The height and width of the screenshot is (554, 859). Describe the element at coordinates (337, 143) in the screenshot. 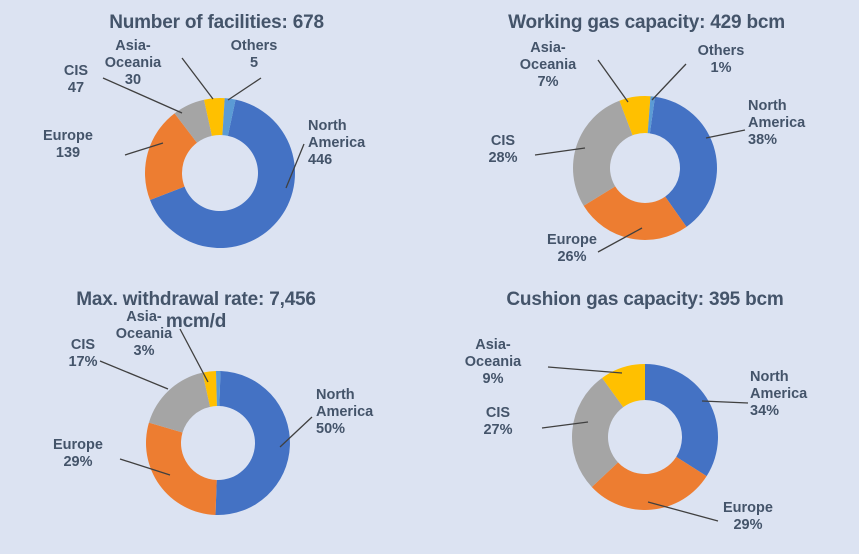

I see `data-label-north-america: North America 446` at that location.